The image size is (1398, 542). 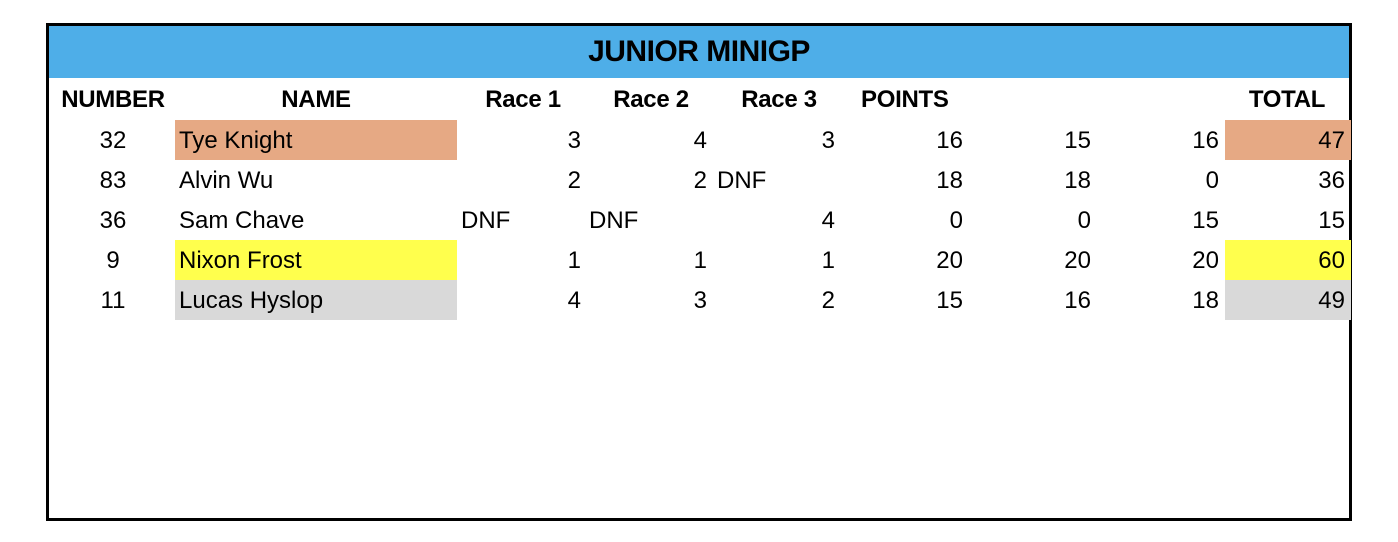 I want to click on title-bar: JUNIOR MINIGP, so click(x=699, y=52).